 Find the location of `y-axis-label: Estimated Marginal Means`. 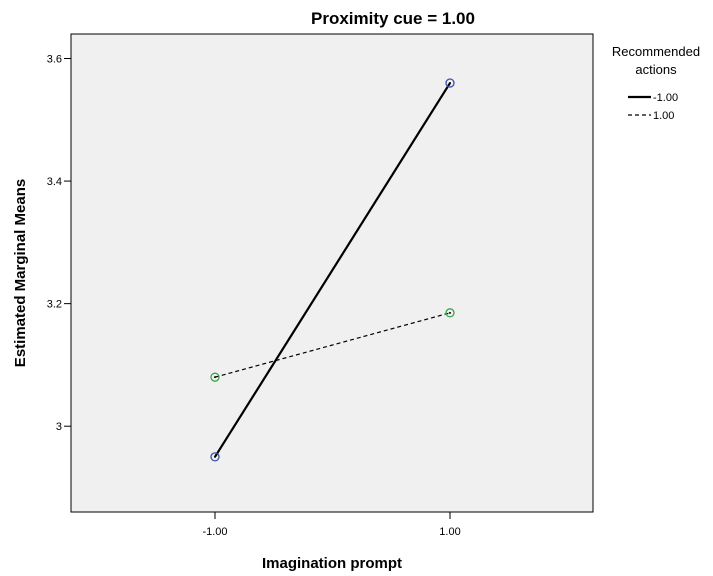

y-axis-label: Estimated Marginal Means is located at coordinates (20, 273).